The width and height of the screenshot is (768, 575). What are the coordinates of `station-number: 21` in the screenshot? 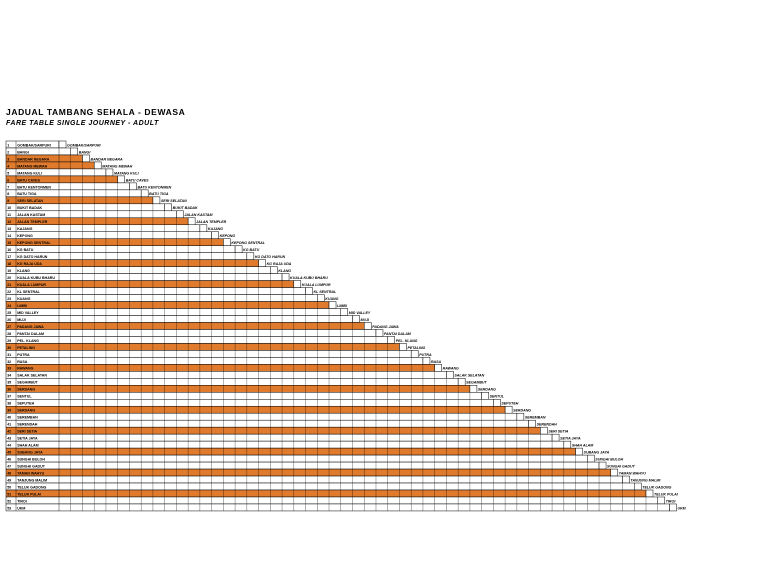 It's located at (9, 285).